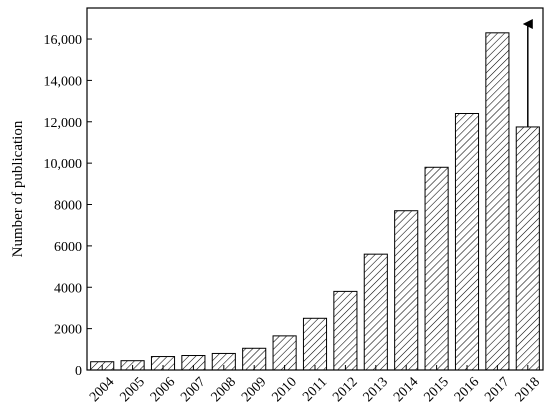 The height and width of the screenshot is (419, 550). I want to click on y-tick-label: 16,000, so click(63, 40).